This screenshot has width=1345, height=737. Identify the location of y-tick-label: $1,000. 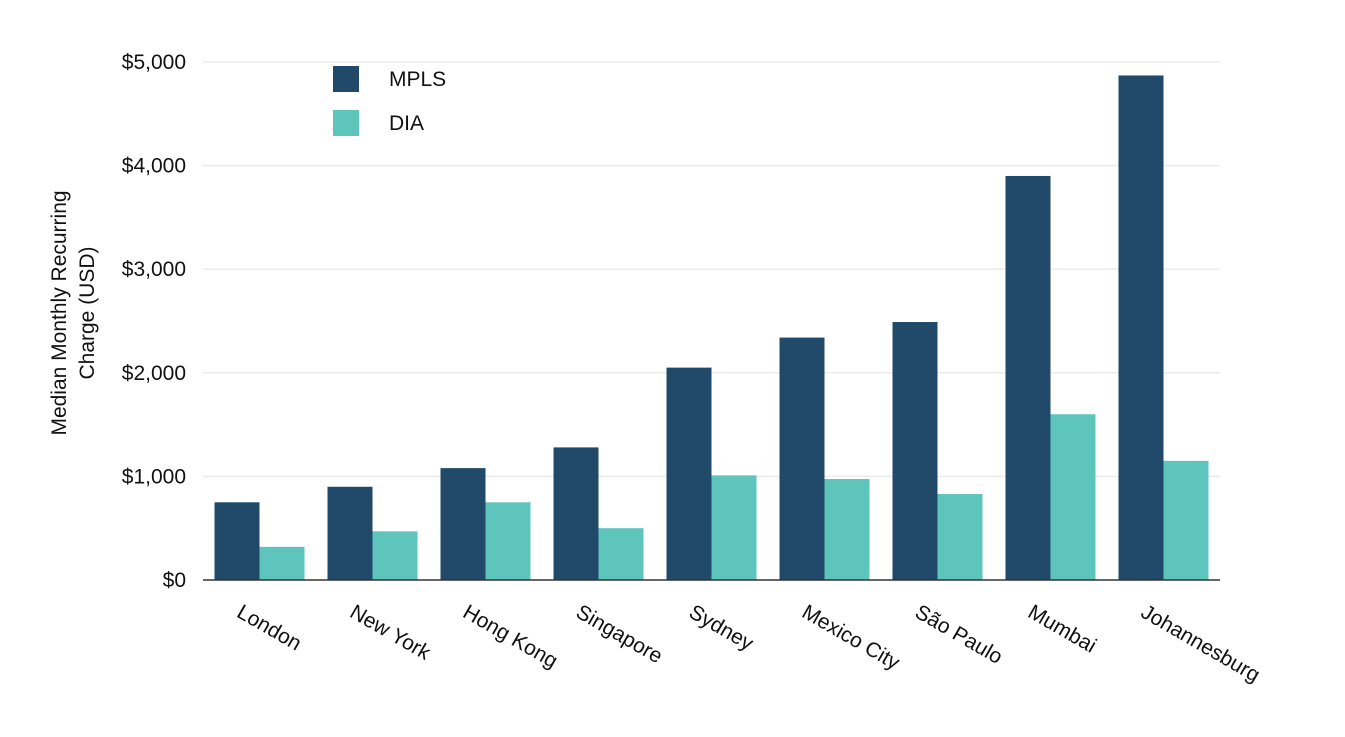
(154, 476).